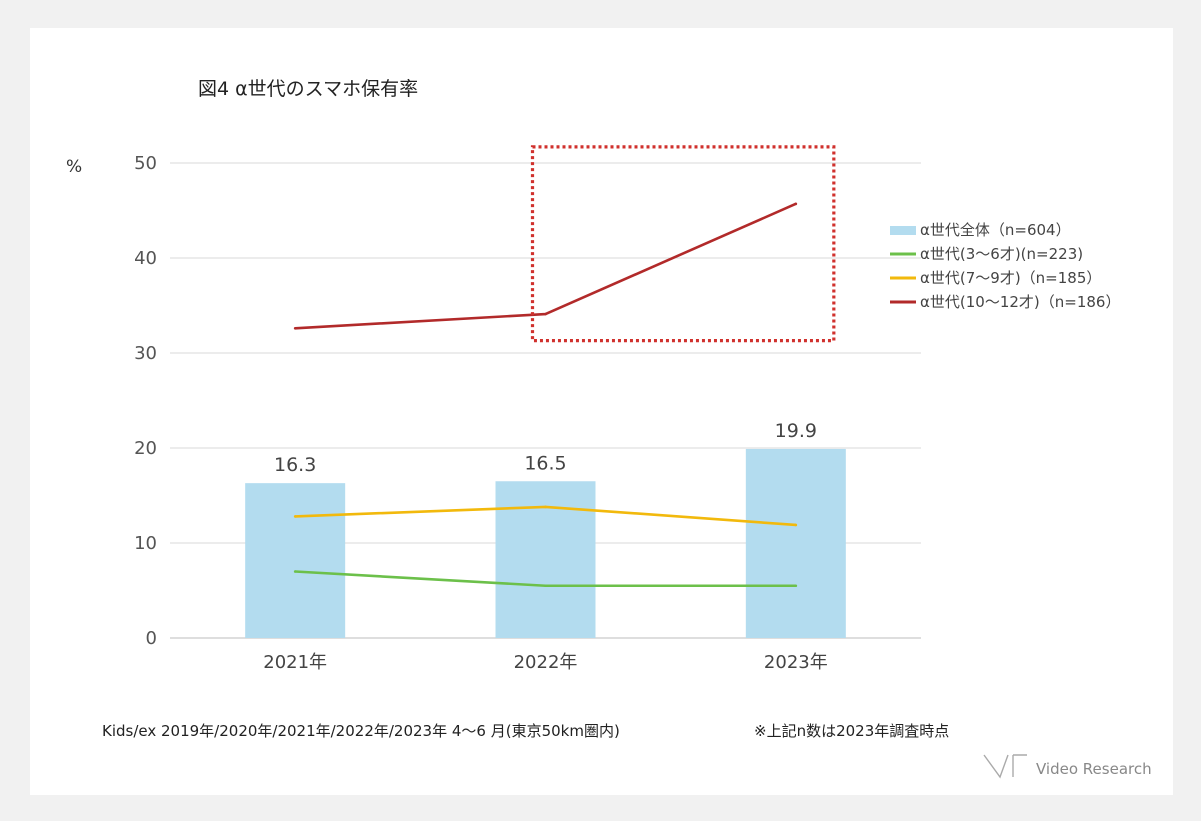 The width and height of the screenshot is (1201, 821). What do you see at coordinates (145, 163) in the screenshot?
I see `y-tick-label-50: 50` at bounding box center [145, 163].